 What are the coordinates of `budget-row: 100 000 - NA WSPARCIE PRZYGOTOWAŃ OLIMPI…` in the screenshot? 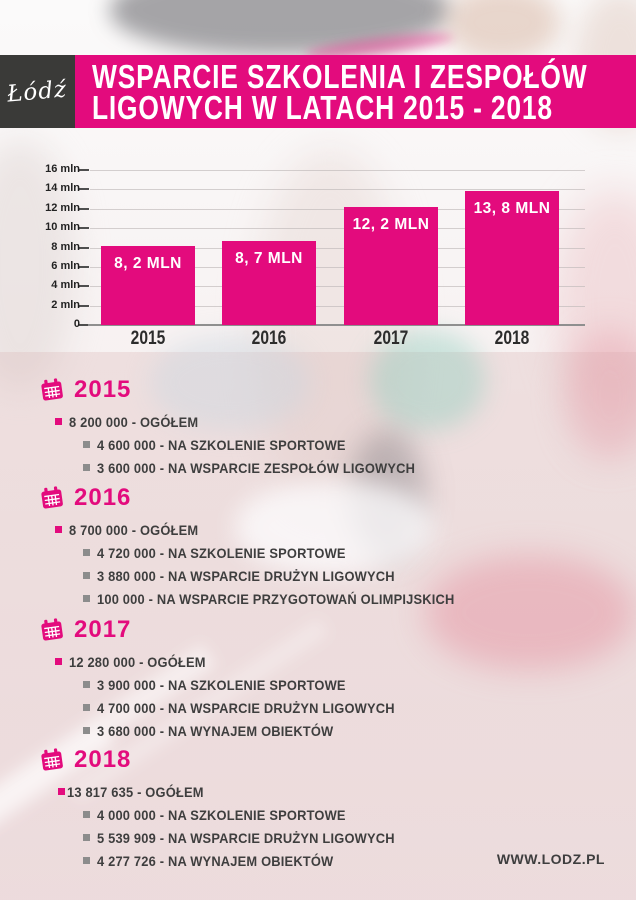 It's located at (318, 598).